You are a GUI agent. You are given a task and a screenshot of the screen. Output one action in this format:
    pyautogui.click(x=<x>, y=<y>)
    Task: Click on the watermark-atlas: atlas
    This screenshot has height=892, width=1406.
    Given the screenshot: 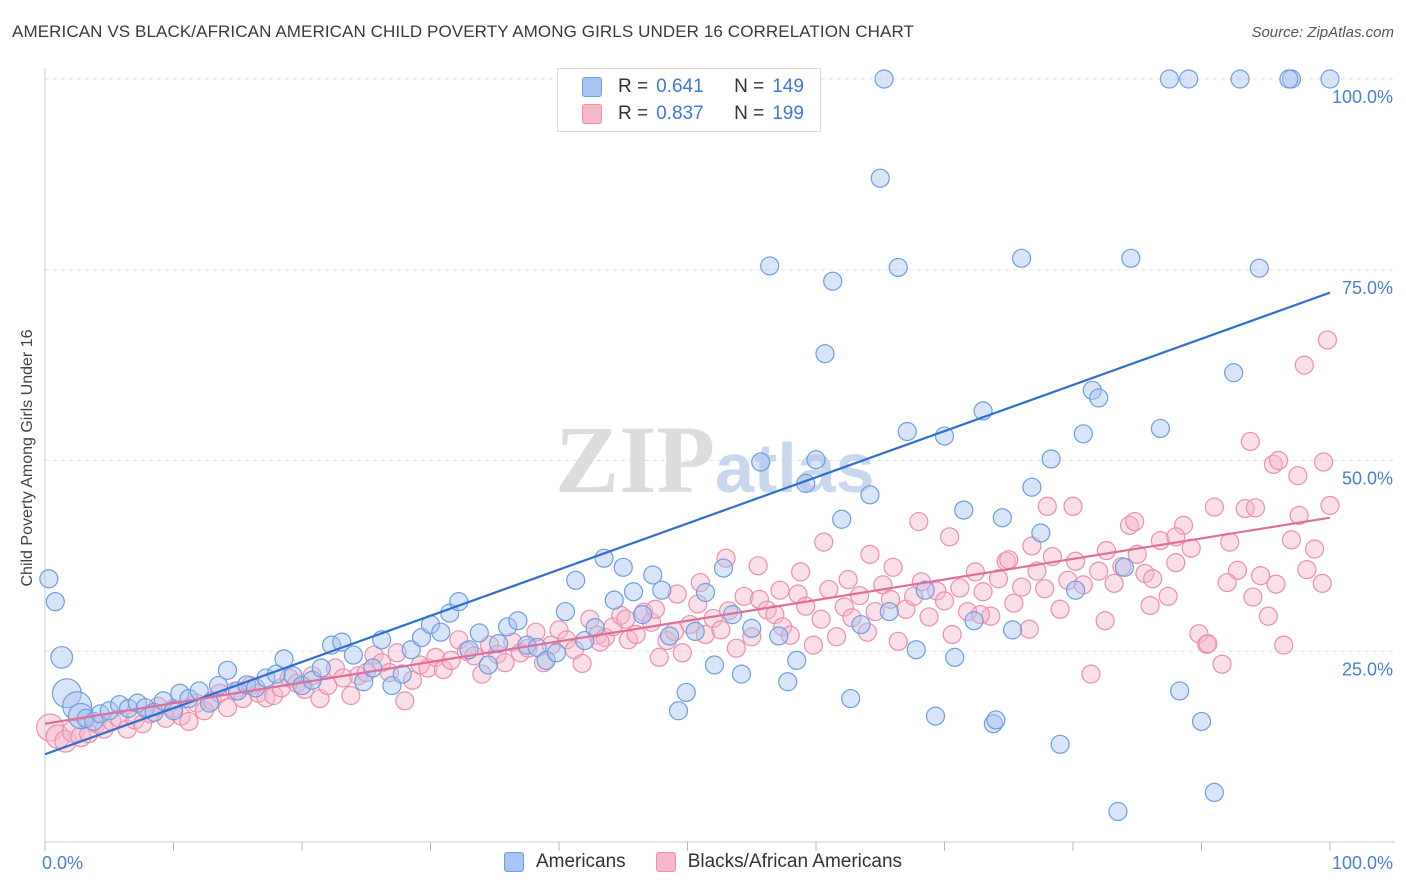 What is the action you would take?
    pyautogui.click(x=795, y=468)
    